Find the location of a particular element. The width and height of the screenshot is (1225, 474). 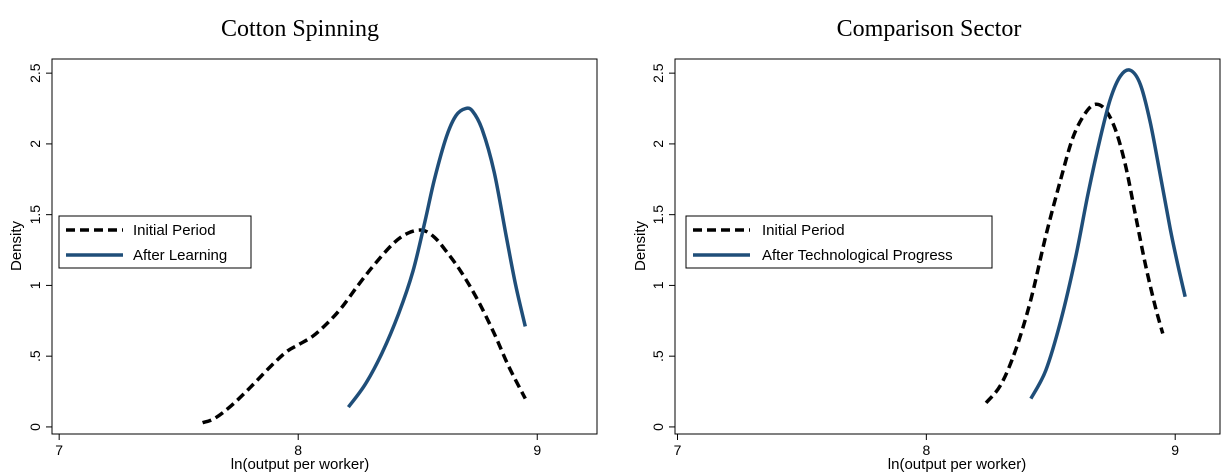

legend-label-after: After Technological Progress is located at coordinates (857, 255).